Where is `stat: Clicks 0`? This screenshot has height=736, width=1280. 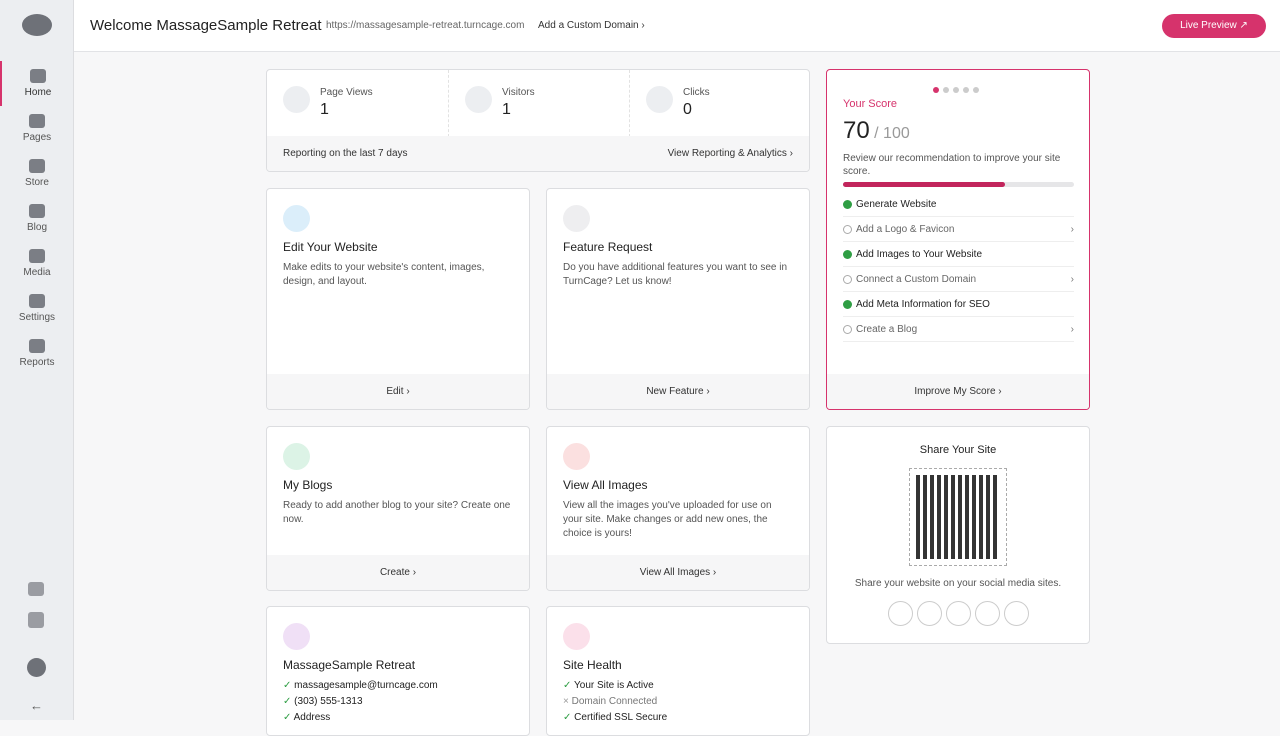 stat: Clicks 0 is located at coordinates (719, 103).